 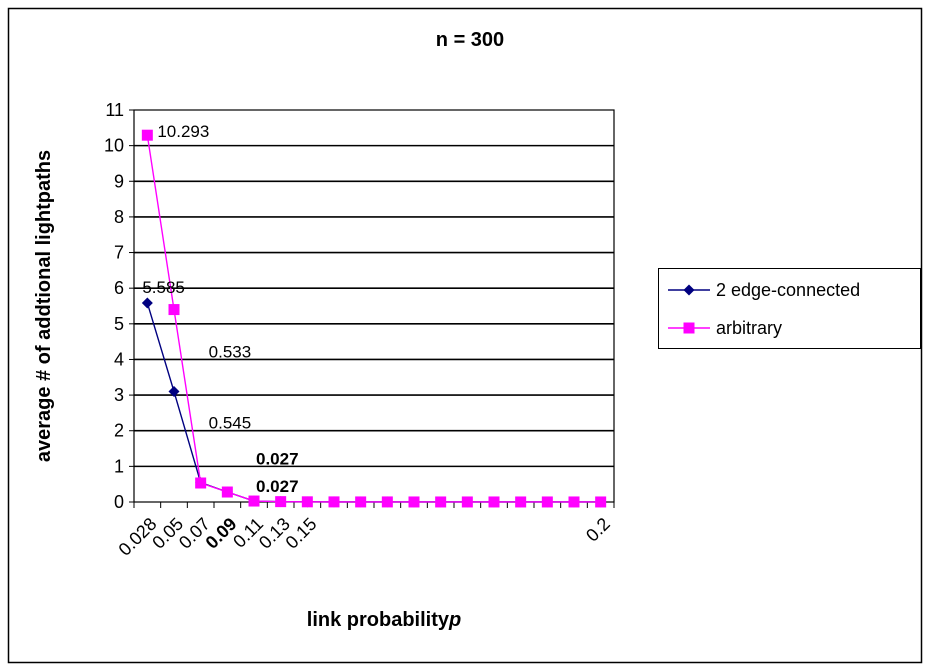 What do you see at coordinates (454, 620) in the screenshot?
I see `x-axis-title-variable: p` at bounding box center [454, 620].